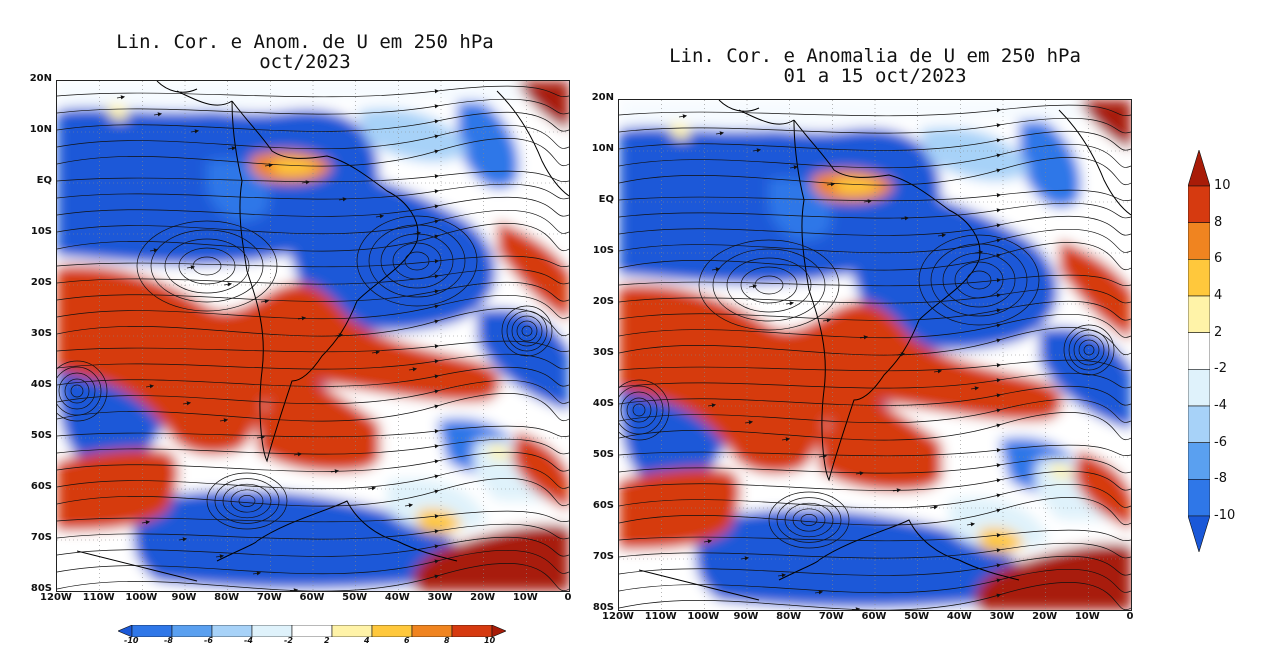 The width and height of the screenshot is (1271, 672). I want to click on right-lat-tick: 10S, so click(603, 250).